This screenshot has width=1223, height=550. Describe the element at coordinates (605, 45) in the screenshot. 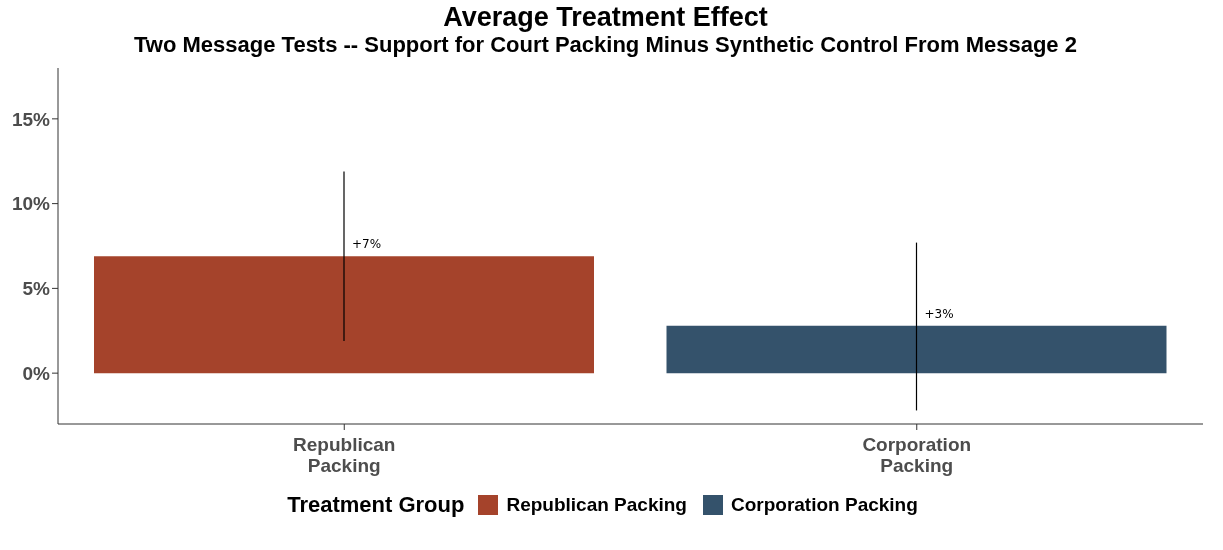

I see `chart-subtitle: Two Message Tests -- Support for Court Packing Minus Synthetic Control From Message 2` at that location.